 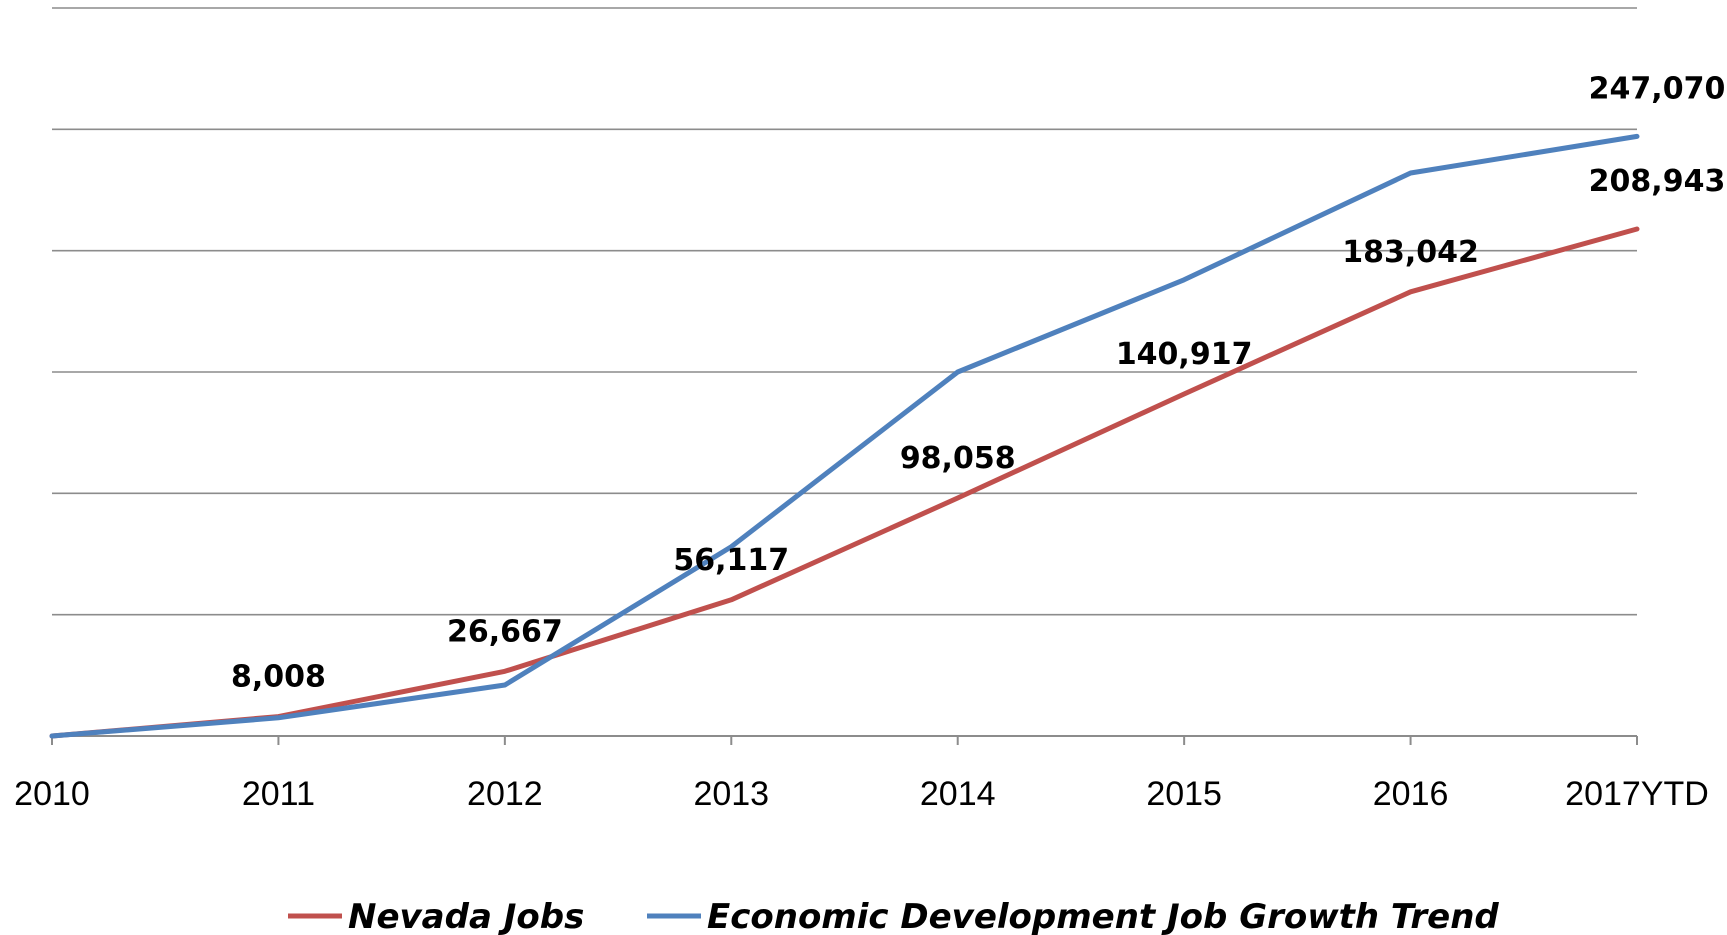 I want to click on x-tick-label: 2015, so click(x=1184, y=794).